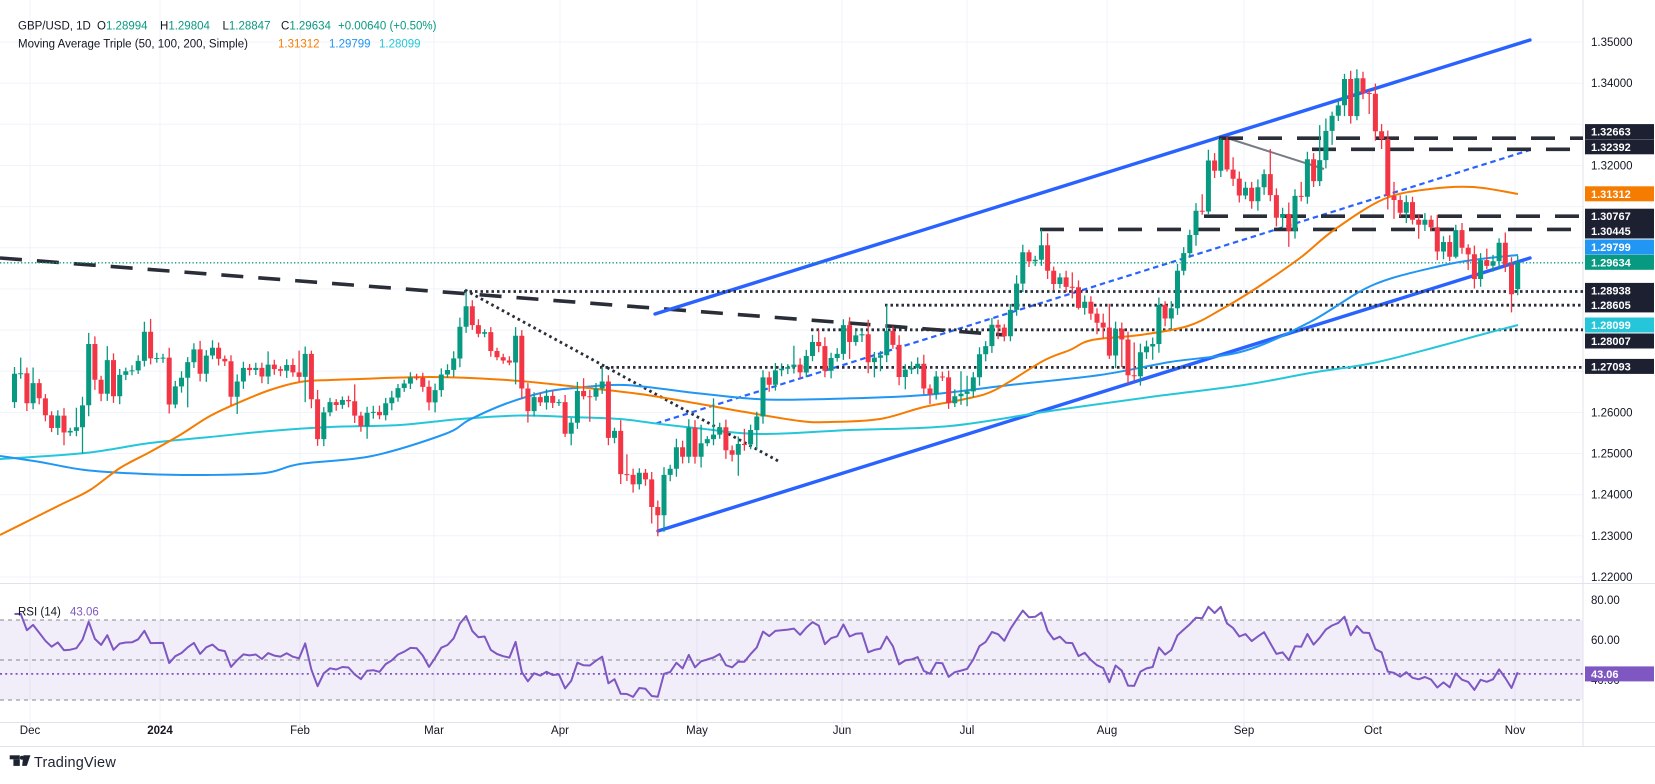  What do you see at coordinates (1612, 578) in the screenshot?
I see `svg-text: 1.22000` at bounding box center [1612, 578].